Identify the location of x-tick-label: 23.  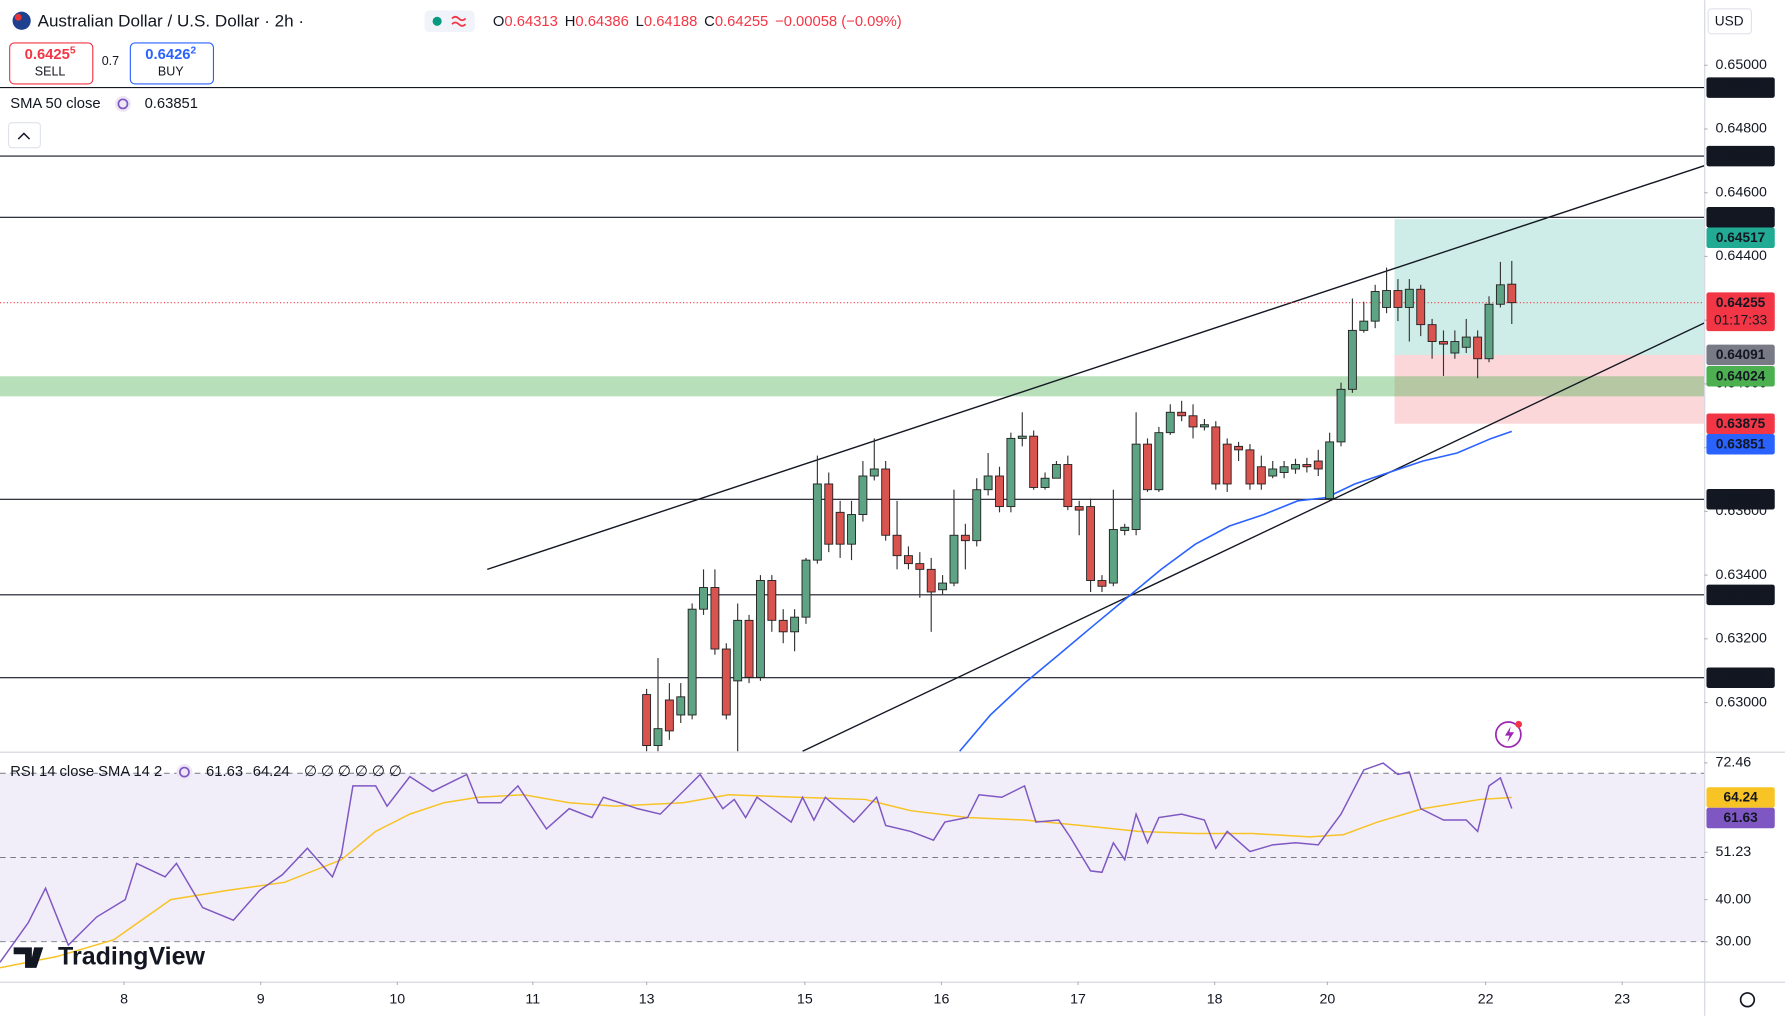
(1622, 1000).